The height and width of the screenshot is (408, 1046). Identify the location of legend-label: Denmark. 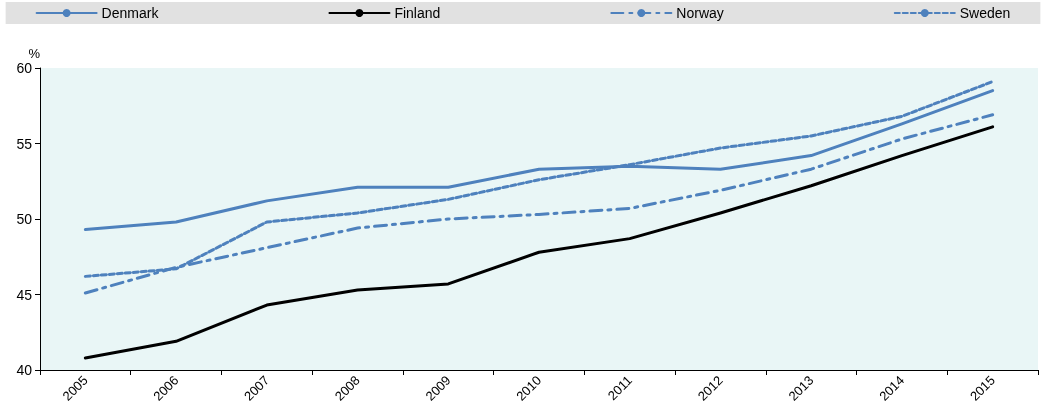
(130, 13).